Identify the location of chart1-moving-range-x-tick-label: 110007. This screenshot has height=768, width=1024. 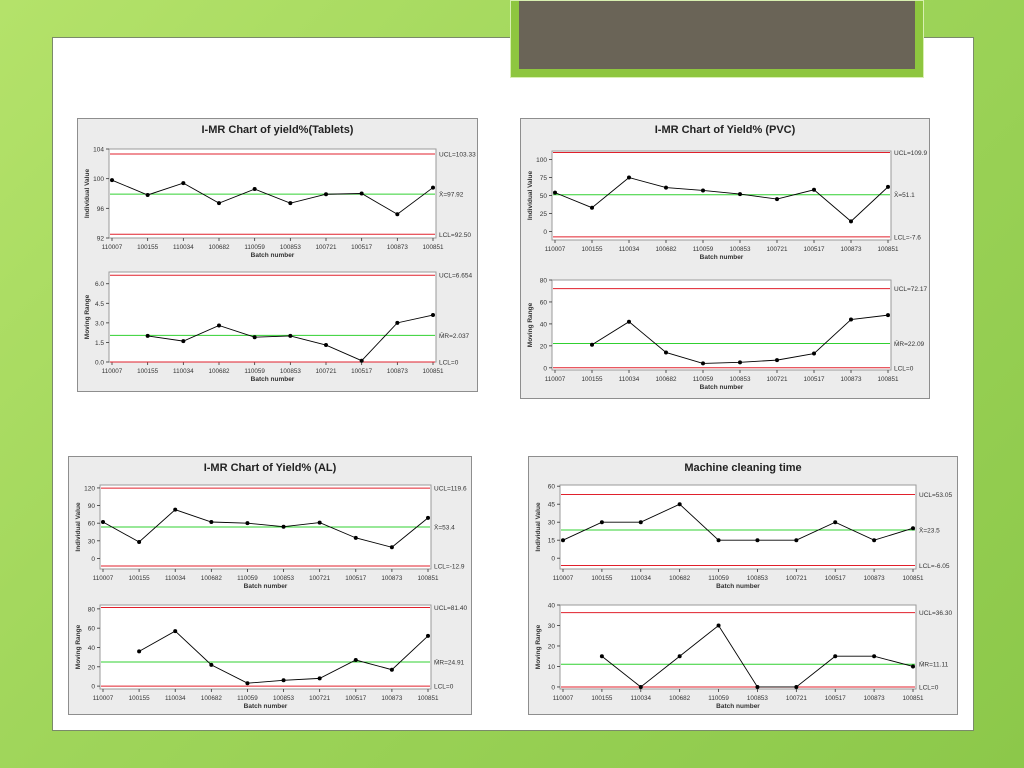
(555, 379).